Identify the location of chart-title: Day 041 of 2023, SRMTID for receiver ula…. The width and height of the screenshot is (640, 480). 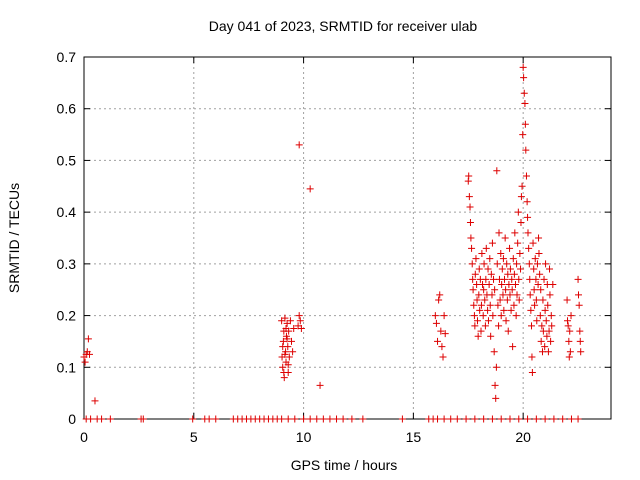
(343, 26).